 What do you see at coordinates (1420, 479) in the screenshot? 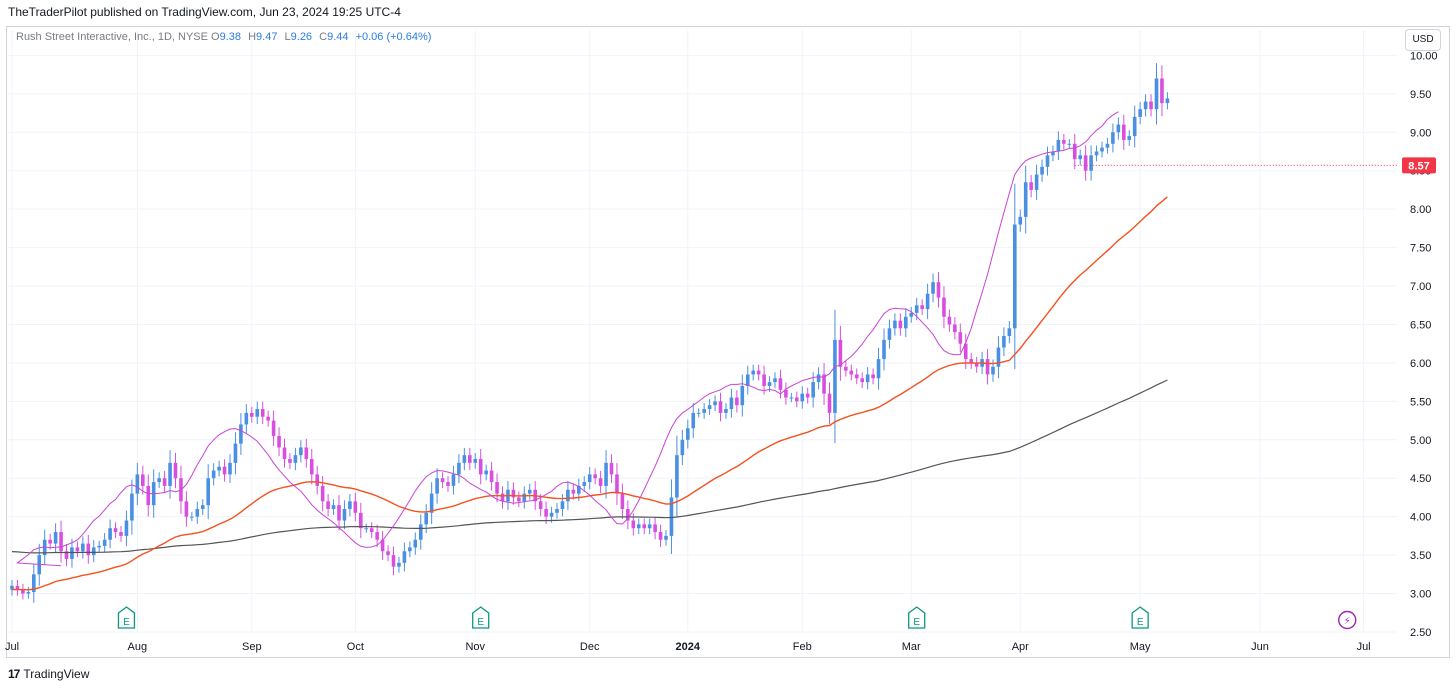
I see `y-tick-label: 4.50` at bounding box center [1420, 479].